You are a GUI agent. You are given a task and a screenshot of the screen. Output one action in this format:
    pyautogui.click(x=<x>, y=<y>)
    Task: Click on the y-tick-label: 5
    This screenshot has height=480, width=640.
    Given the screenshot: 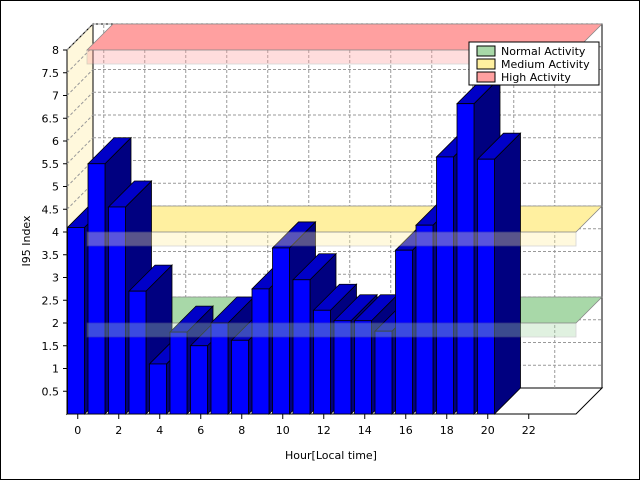 What is the action you would take?
    pyautogui.click(x=55, y=187)
    